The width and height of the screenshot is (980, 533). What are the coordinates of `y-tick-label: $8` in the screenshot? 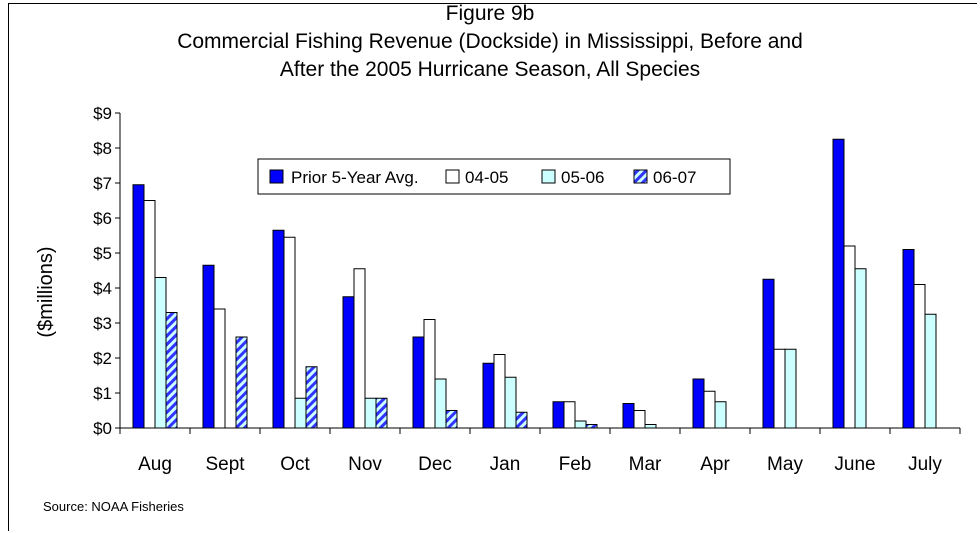 It's located at (102, 148).